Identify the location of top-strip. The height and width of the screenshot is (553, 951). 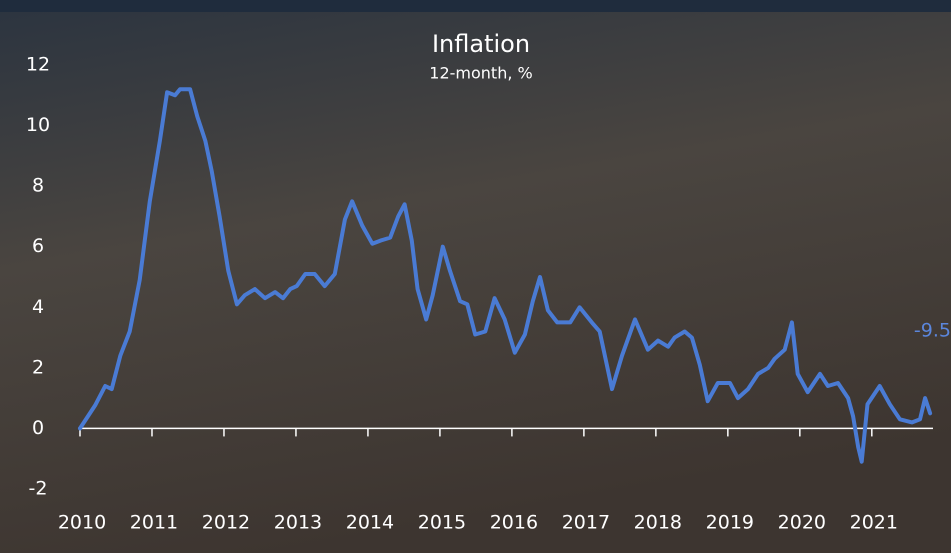
(475, 6).